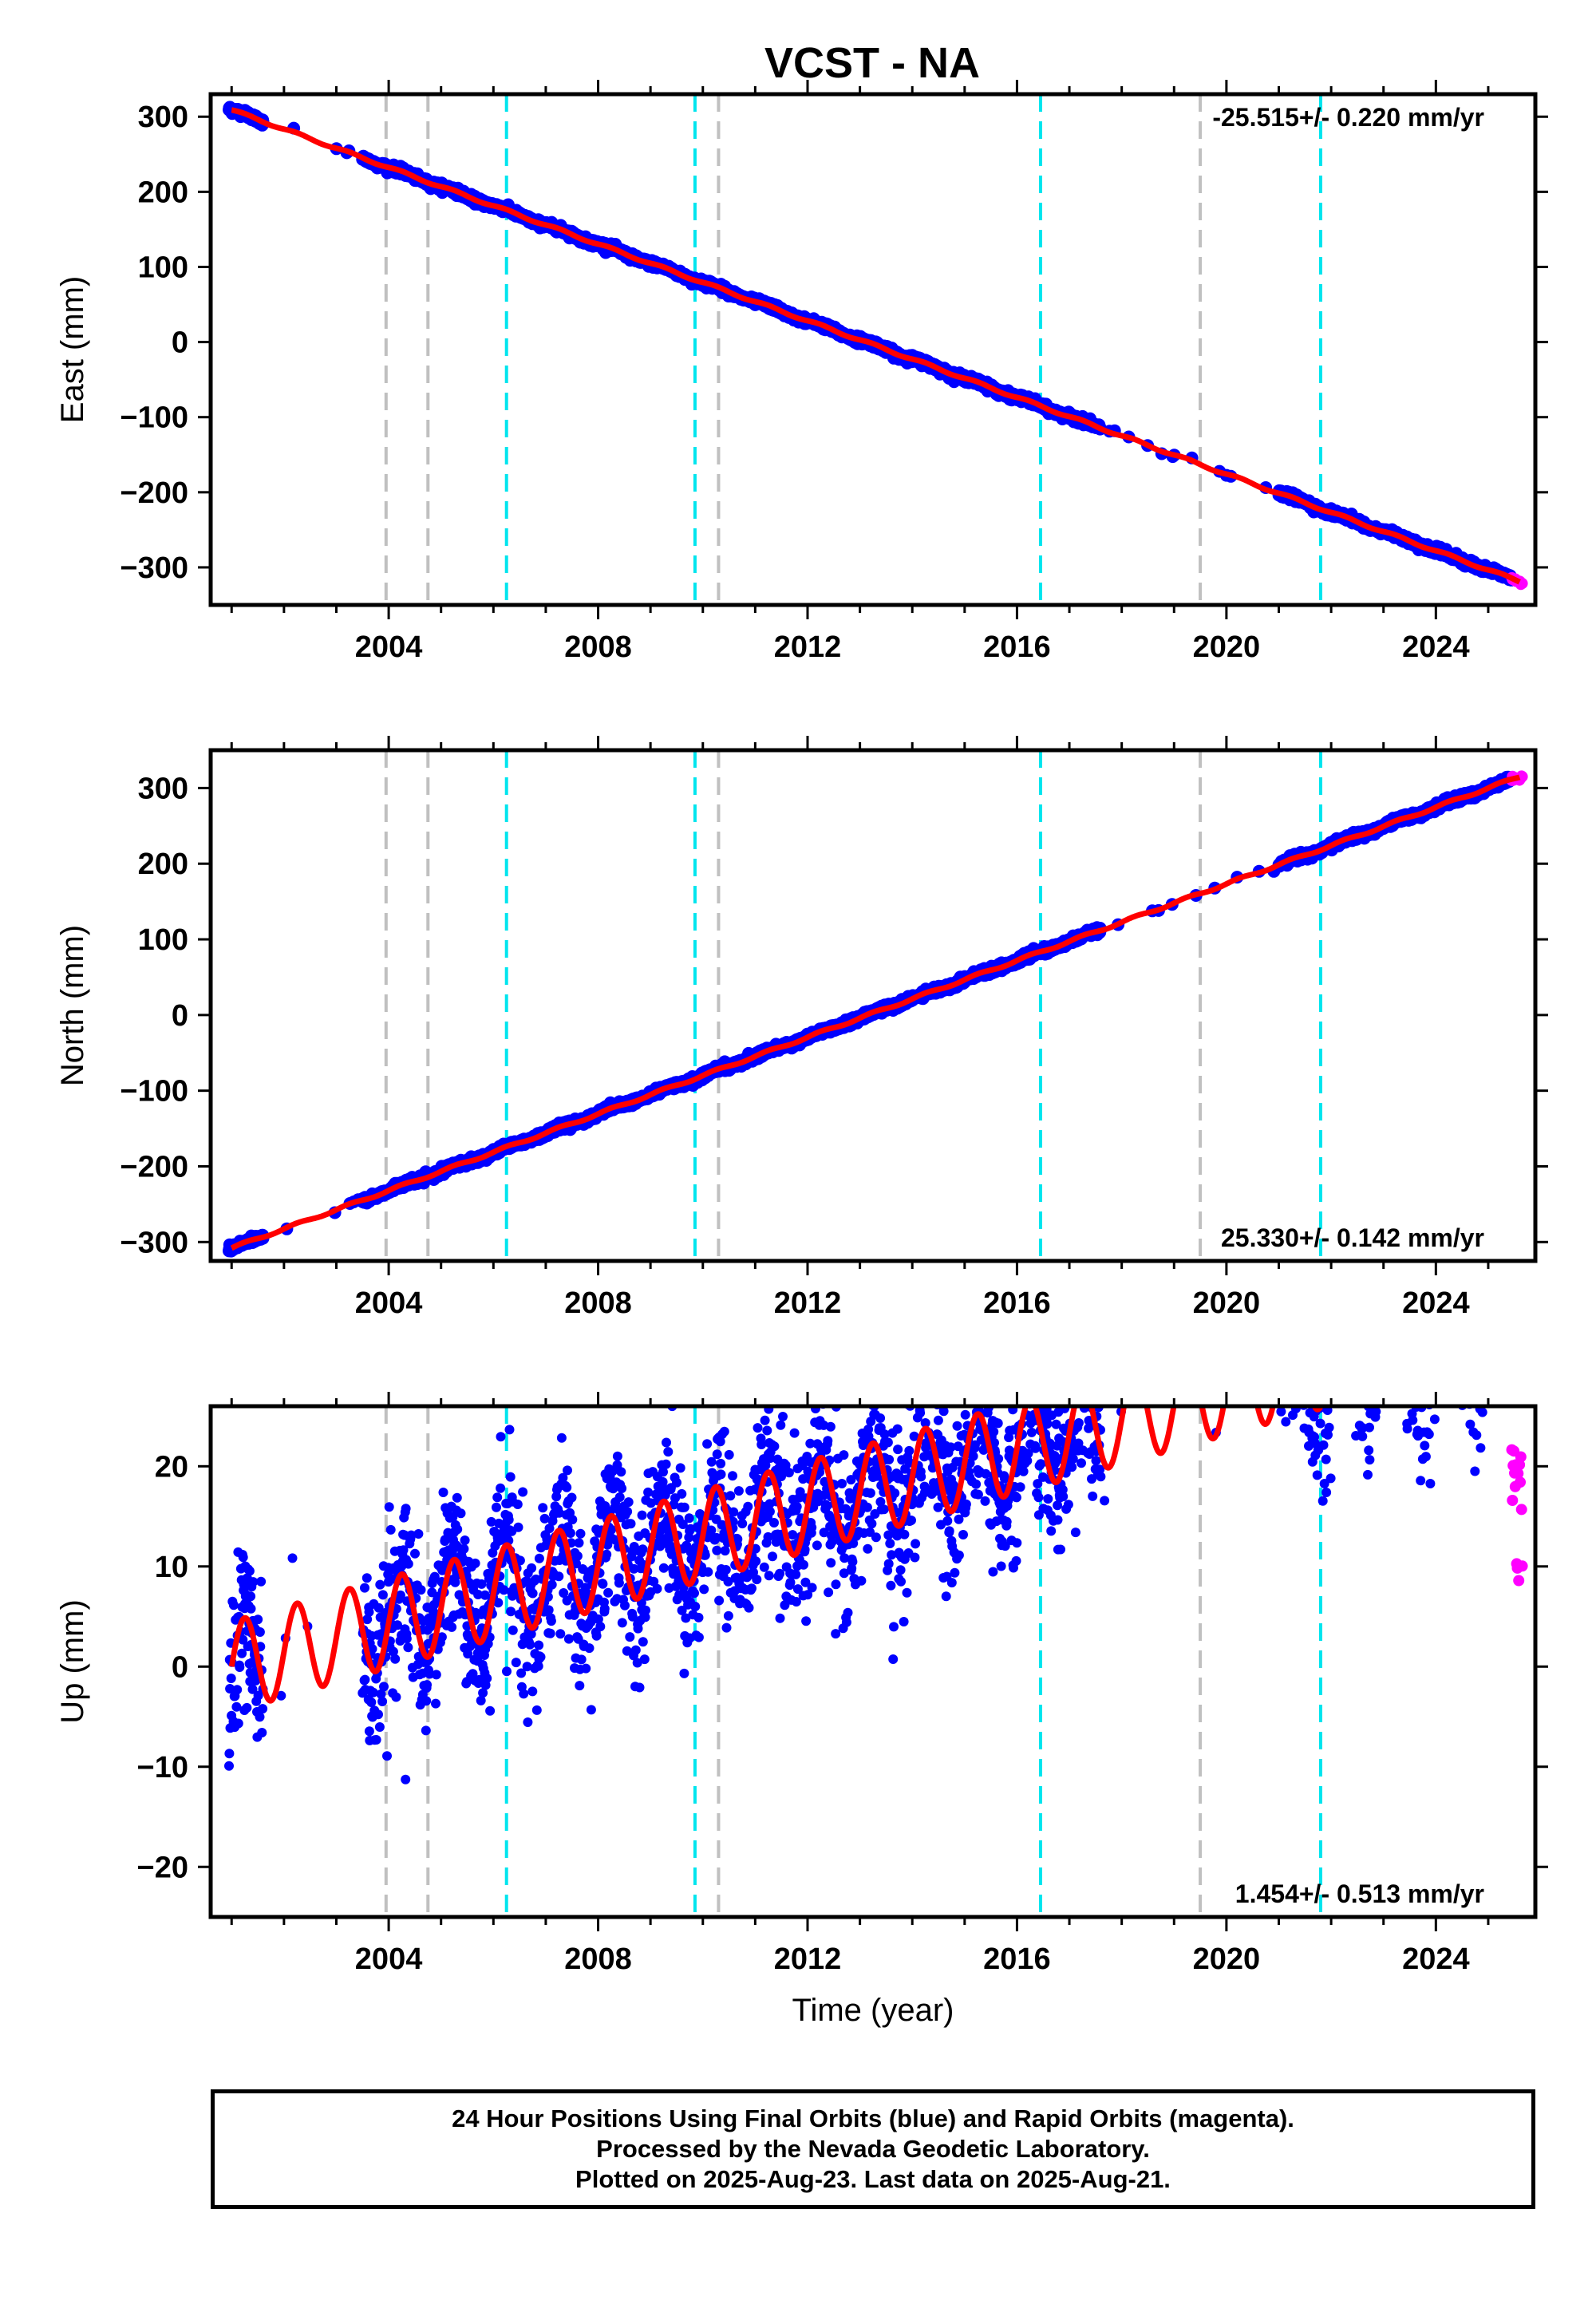  What do you see at coordinates (163, 192) in the screenshot?
I see `east-ytick-label: 200` at bounding box center [163, 192].